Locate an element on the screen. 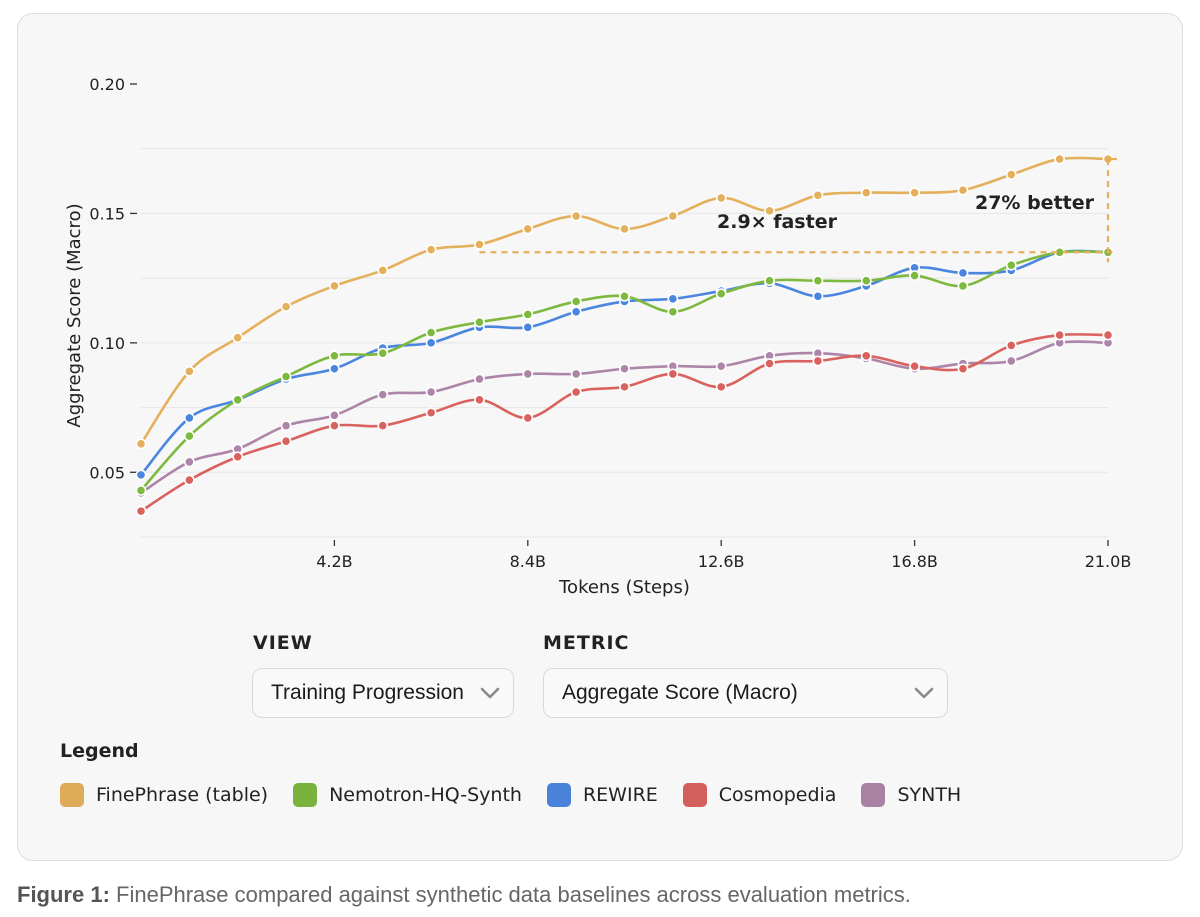  series-synth is located at coordinates (624, 418).